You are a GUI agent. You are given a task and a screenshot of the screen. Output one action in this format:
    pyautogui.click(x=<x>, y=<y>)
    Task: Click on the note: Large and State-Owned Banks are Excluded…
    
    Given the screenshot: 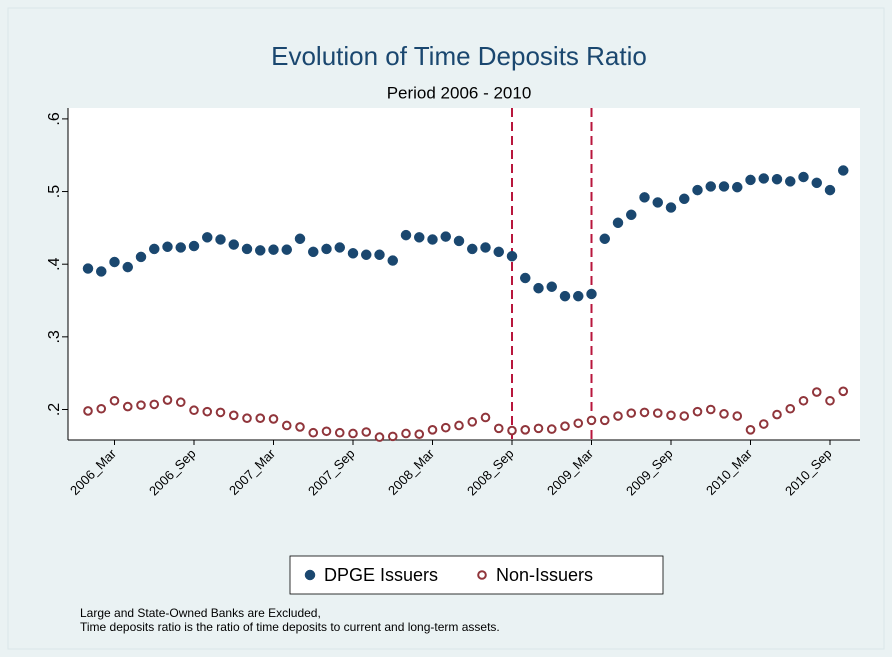 What is the action you would take?
    pyautogui.click(x=200, y=613)
    